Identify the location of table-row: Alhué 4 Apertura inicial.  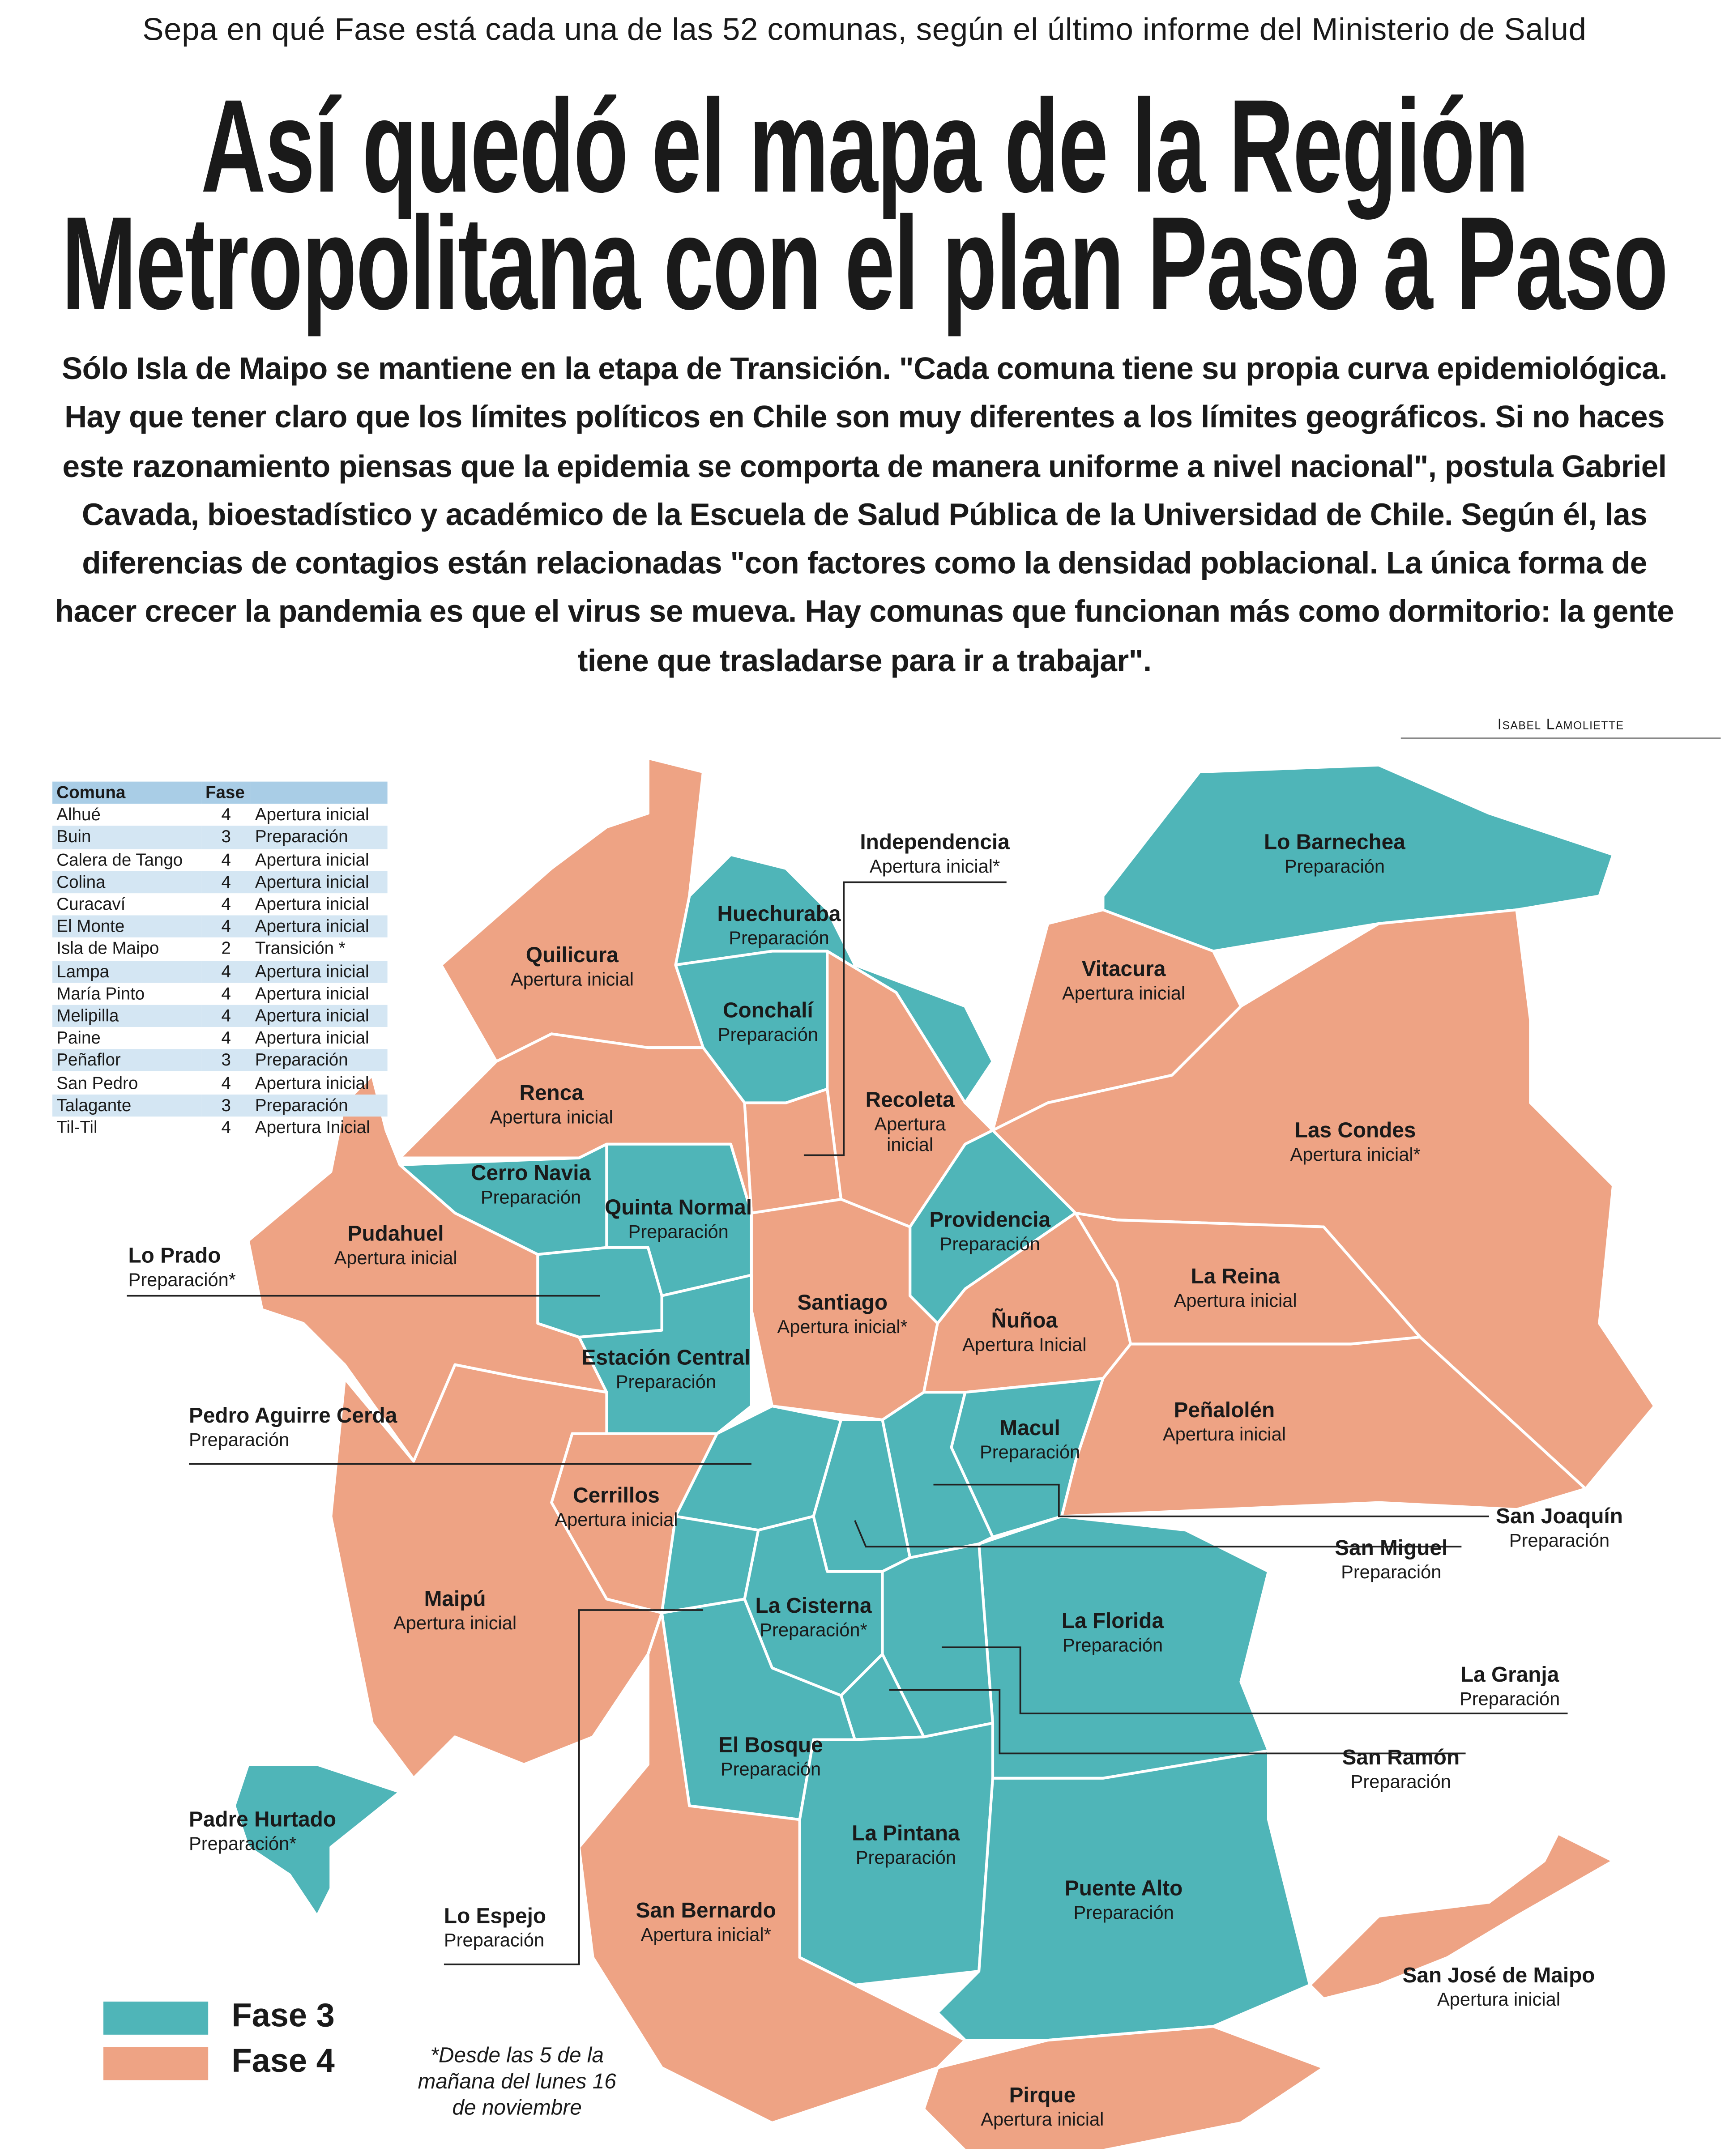
(220, 815).